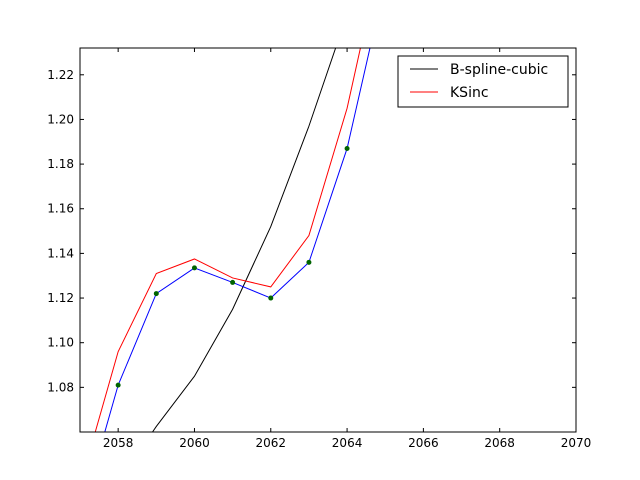 The image size is (640, 480). Describe the element at coordinates (347, 443) in the screenshot. I see `x-tick-label: 2064` at that location.